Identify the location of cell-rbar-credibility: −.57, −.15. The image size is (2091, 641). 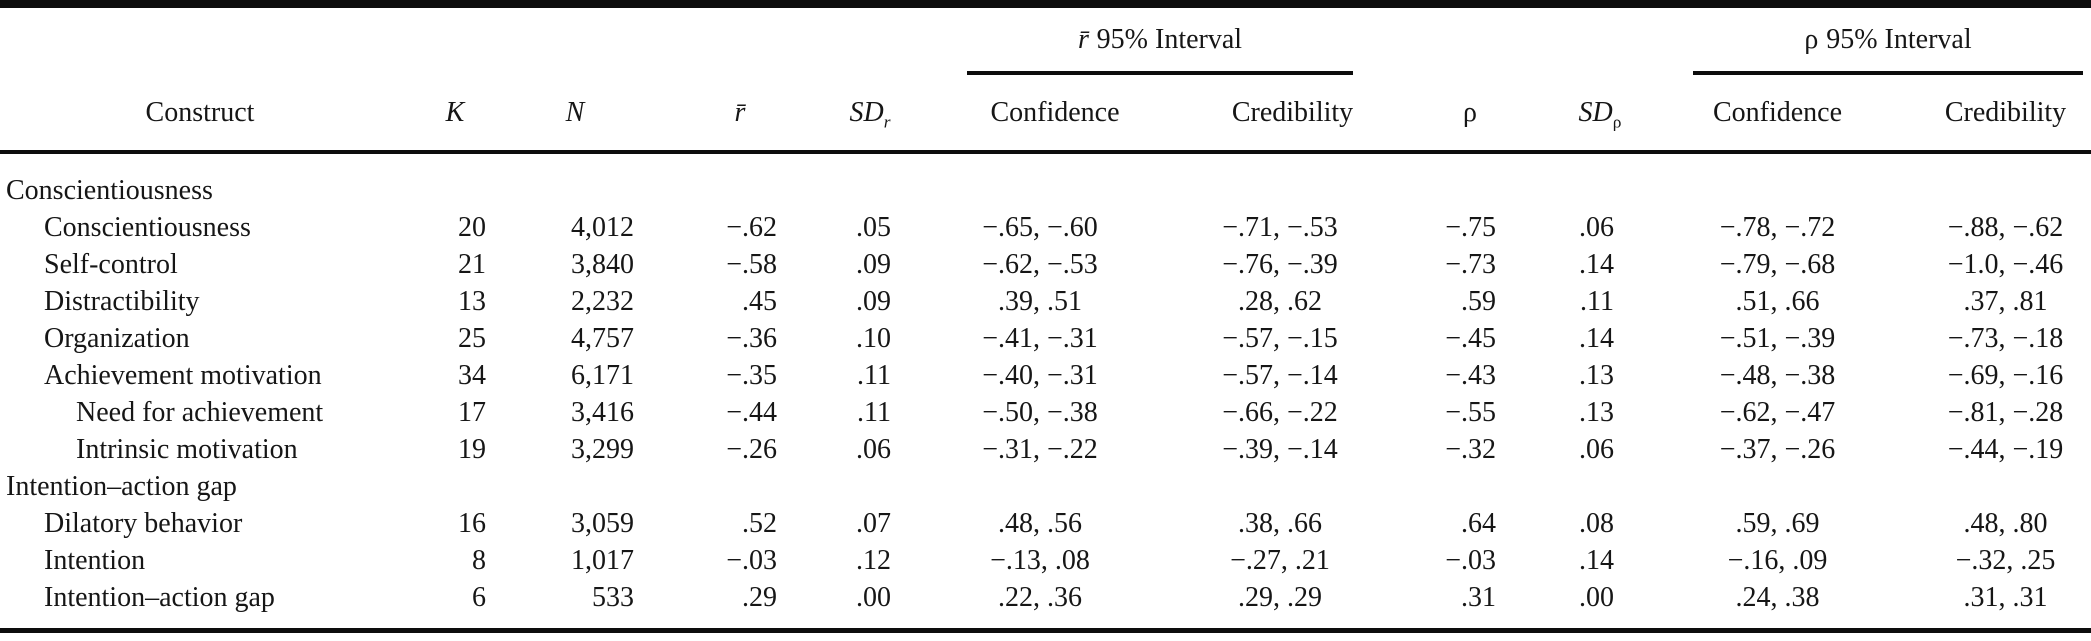
(1280, 338).